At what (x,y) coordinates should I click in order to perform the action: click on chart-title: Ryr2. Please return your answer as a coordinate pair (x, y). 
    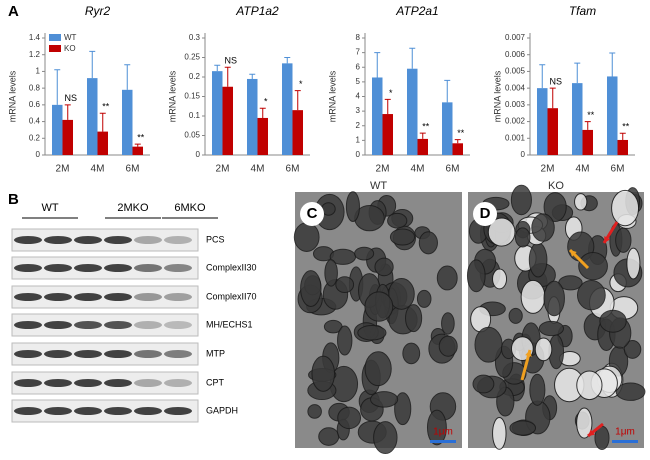
    Looking at the image, I should click on (98, 11).